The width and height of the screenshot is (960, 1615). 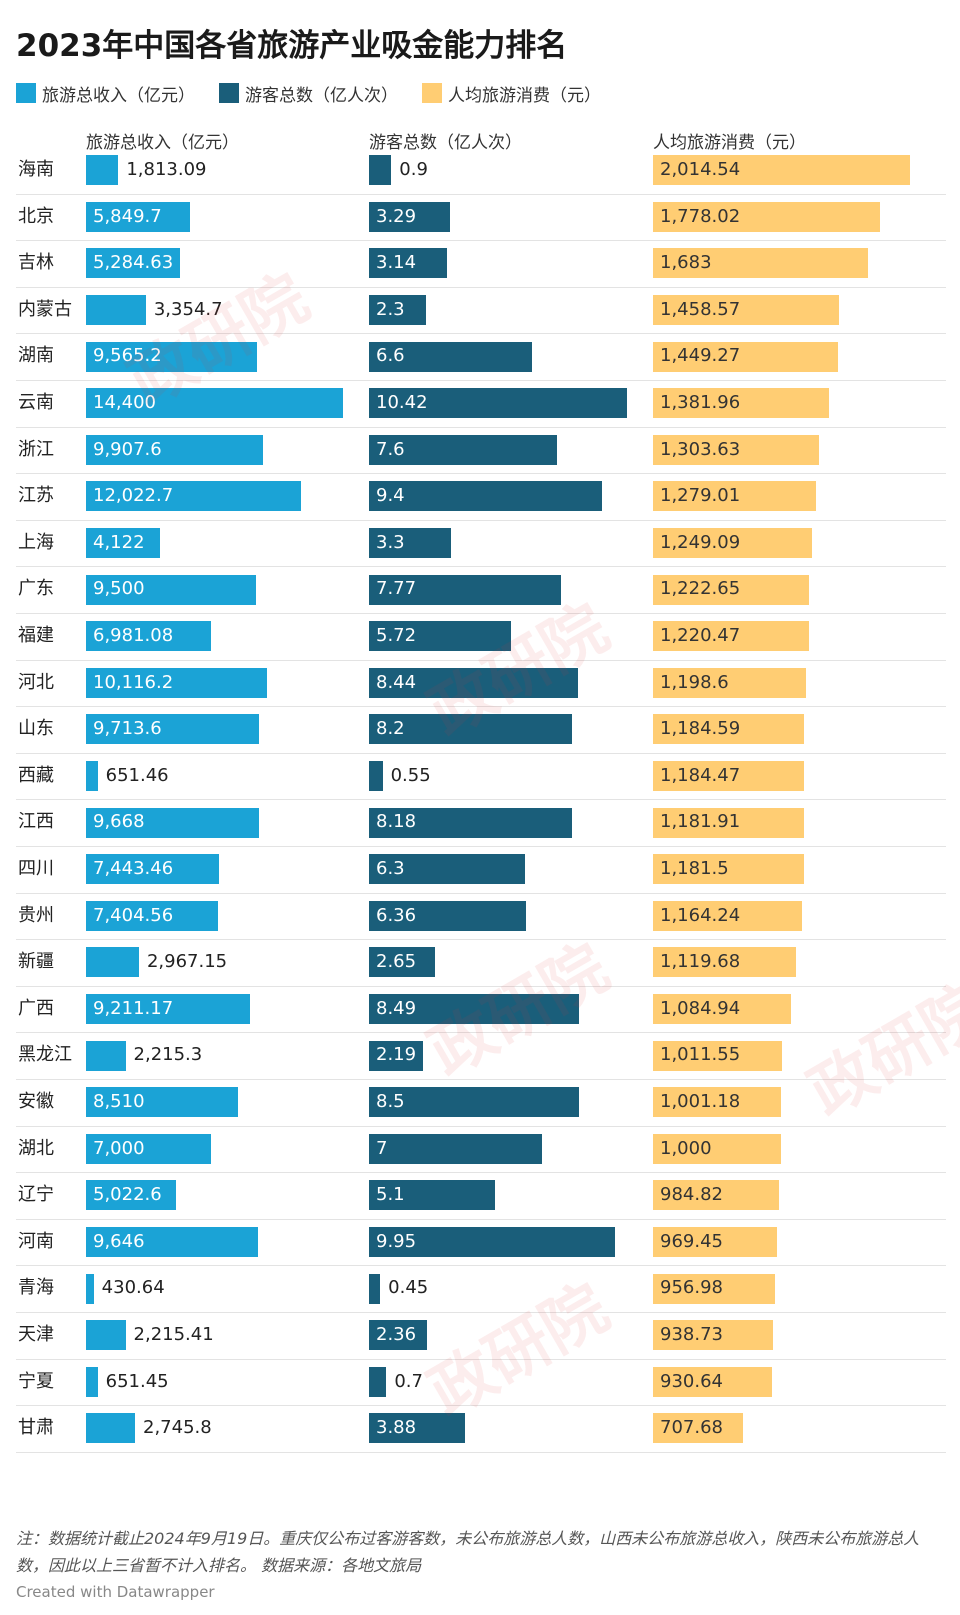 I want to click on visitors-value-label: 3.29, so click(x=396, y=216).